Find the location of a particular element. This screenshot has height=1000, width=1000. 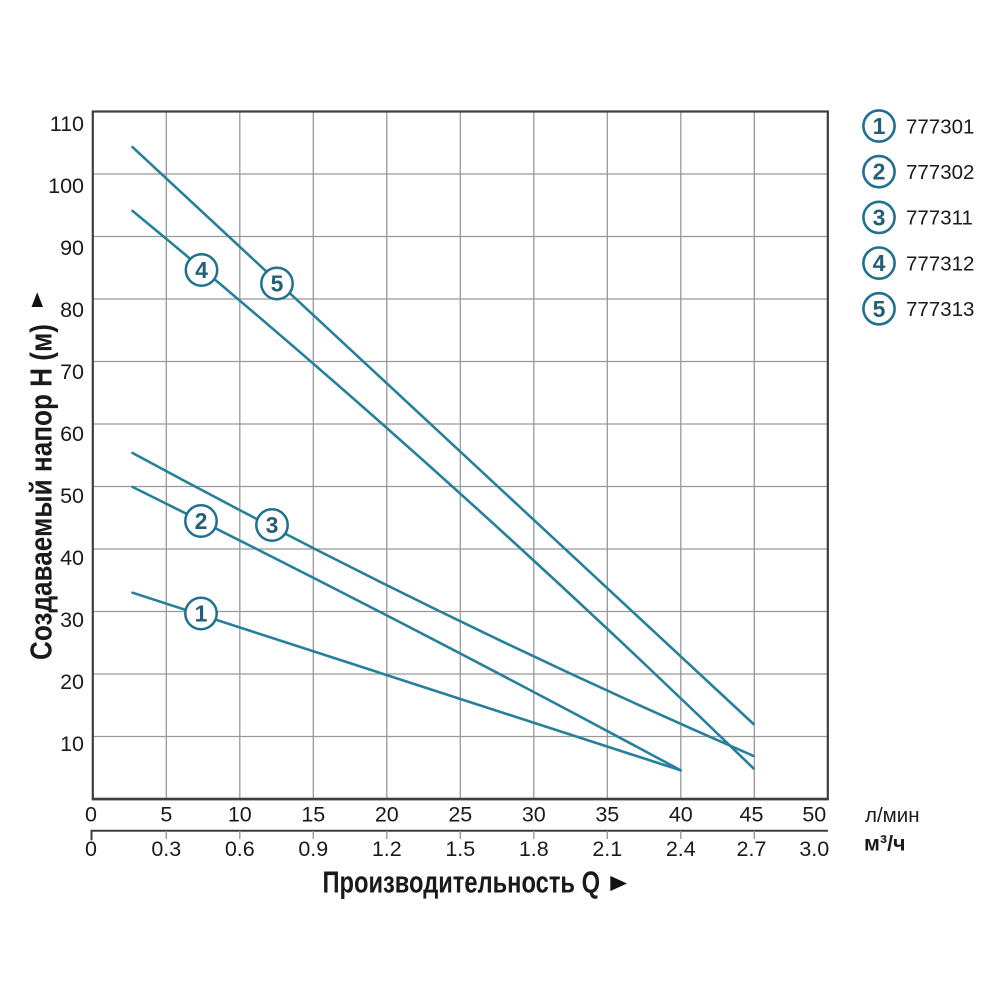

svg-text: л/мин is located at coordinates (892, 815).